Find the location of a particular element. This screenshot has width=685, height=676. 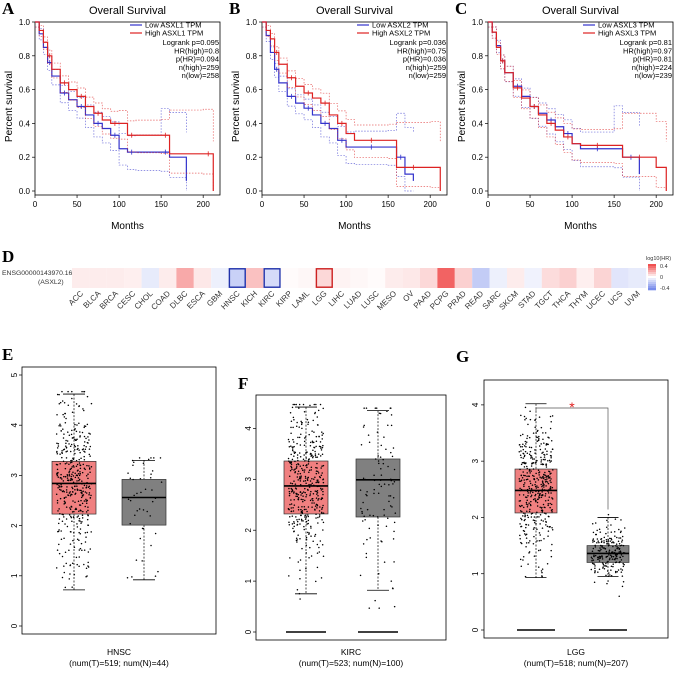

heatmap-cell-PCPG is located at coordinates (446, 278).